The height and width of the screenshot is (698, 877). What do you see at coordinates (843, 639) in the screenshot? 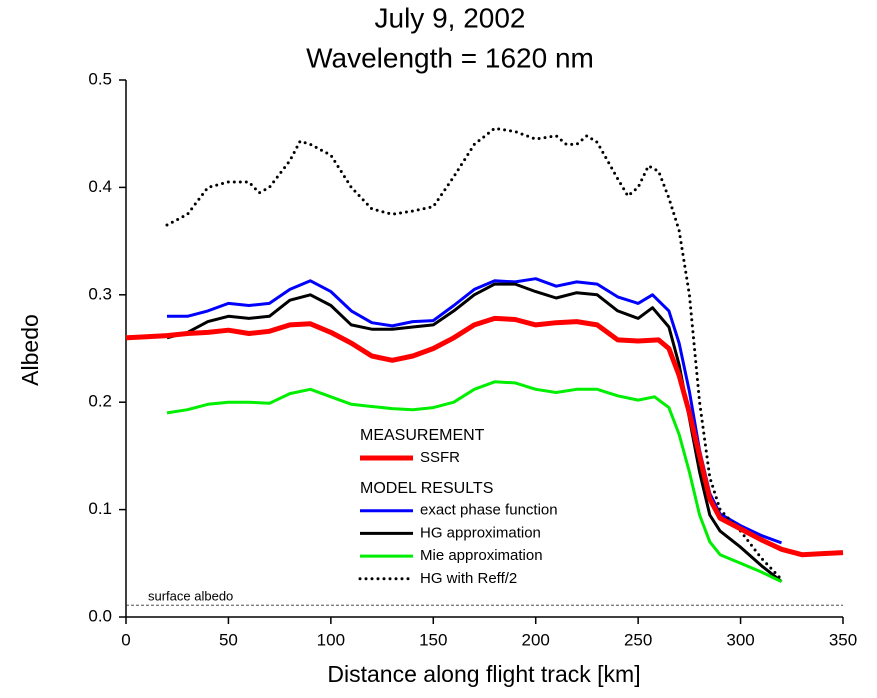
I see `x-tick-label: 350` at bounding box center [843, 639].